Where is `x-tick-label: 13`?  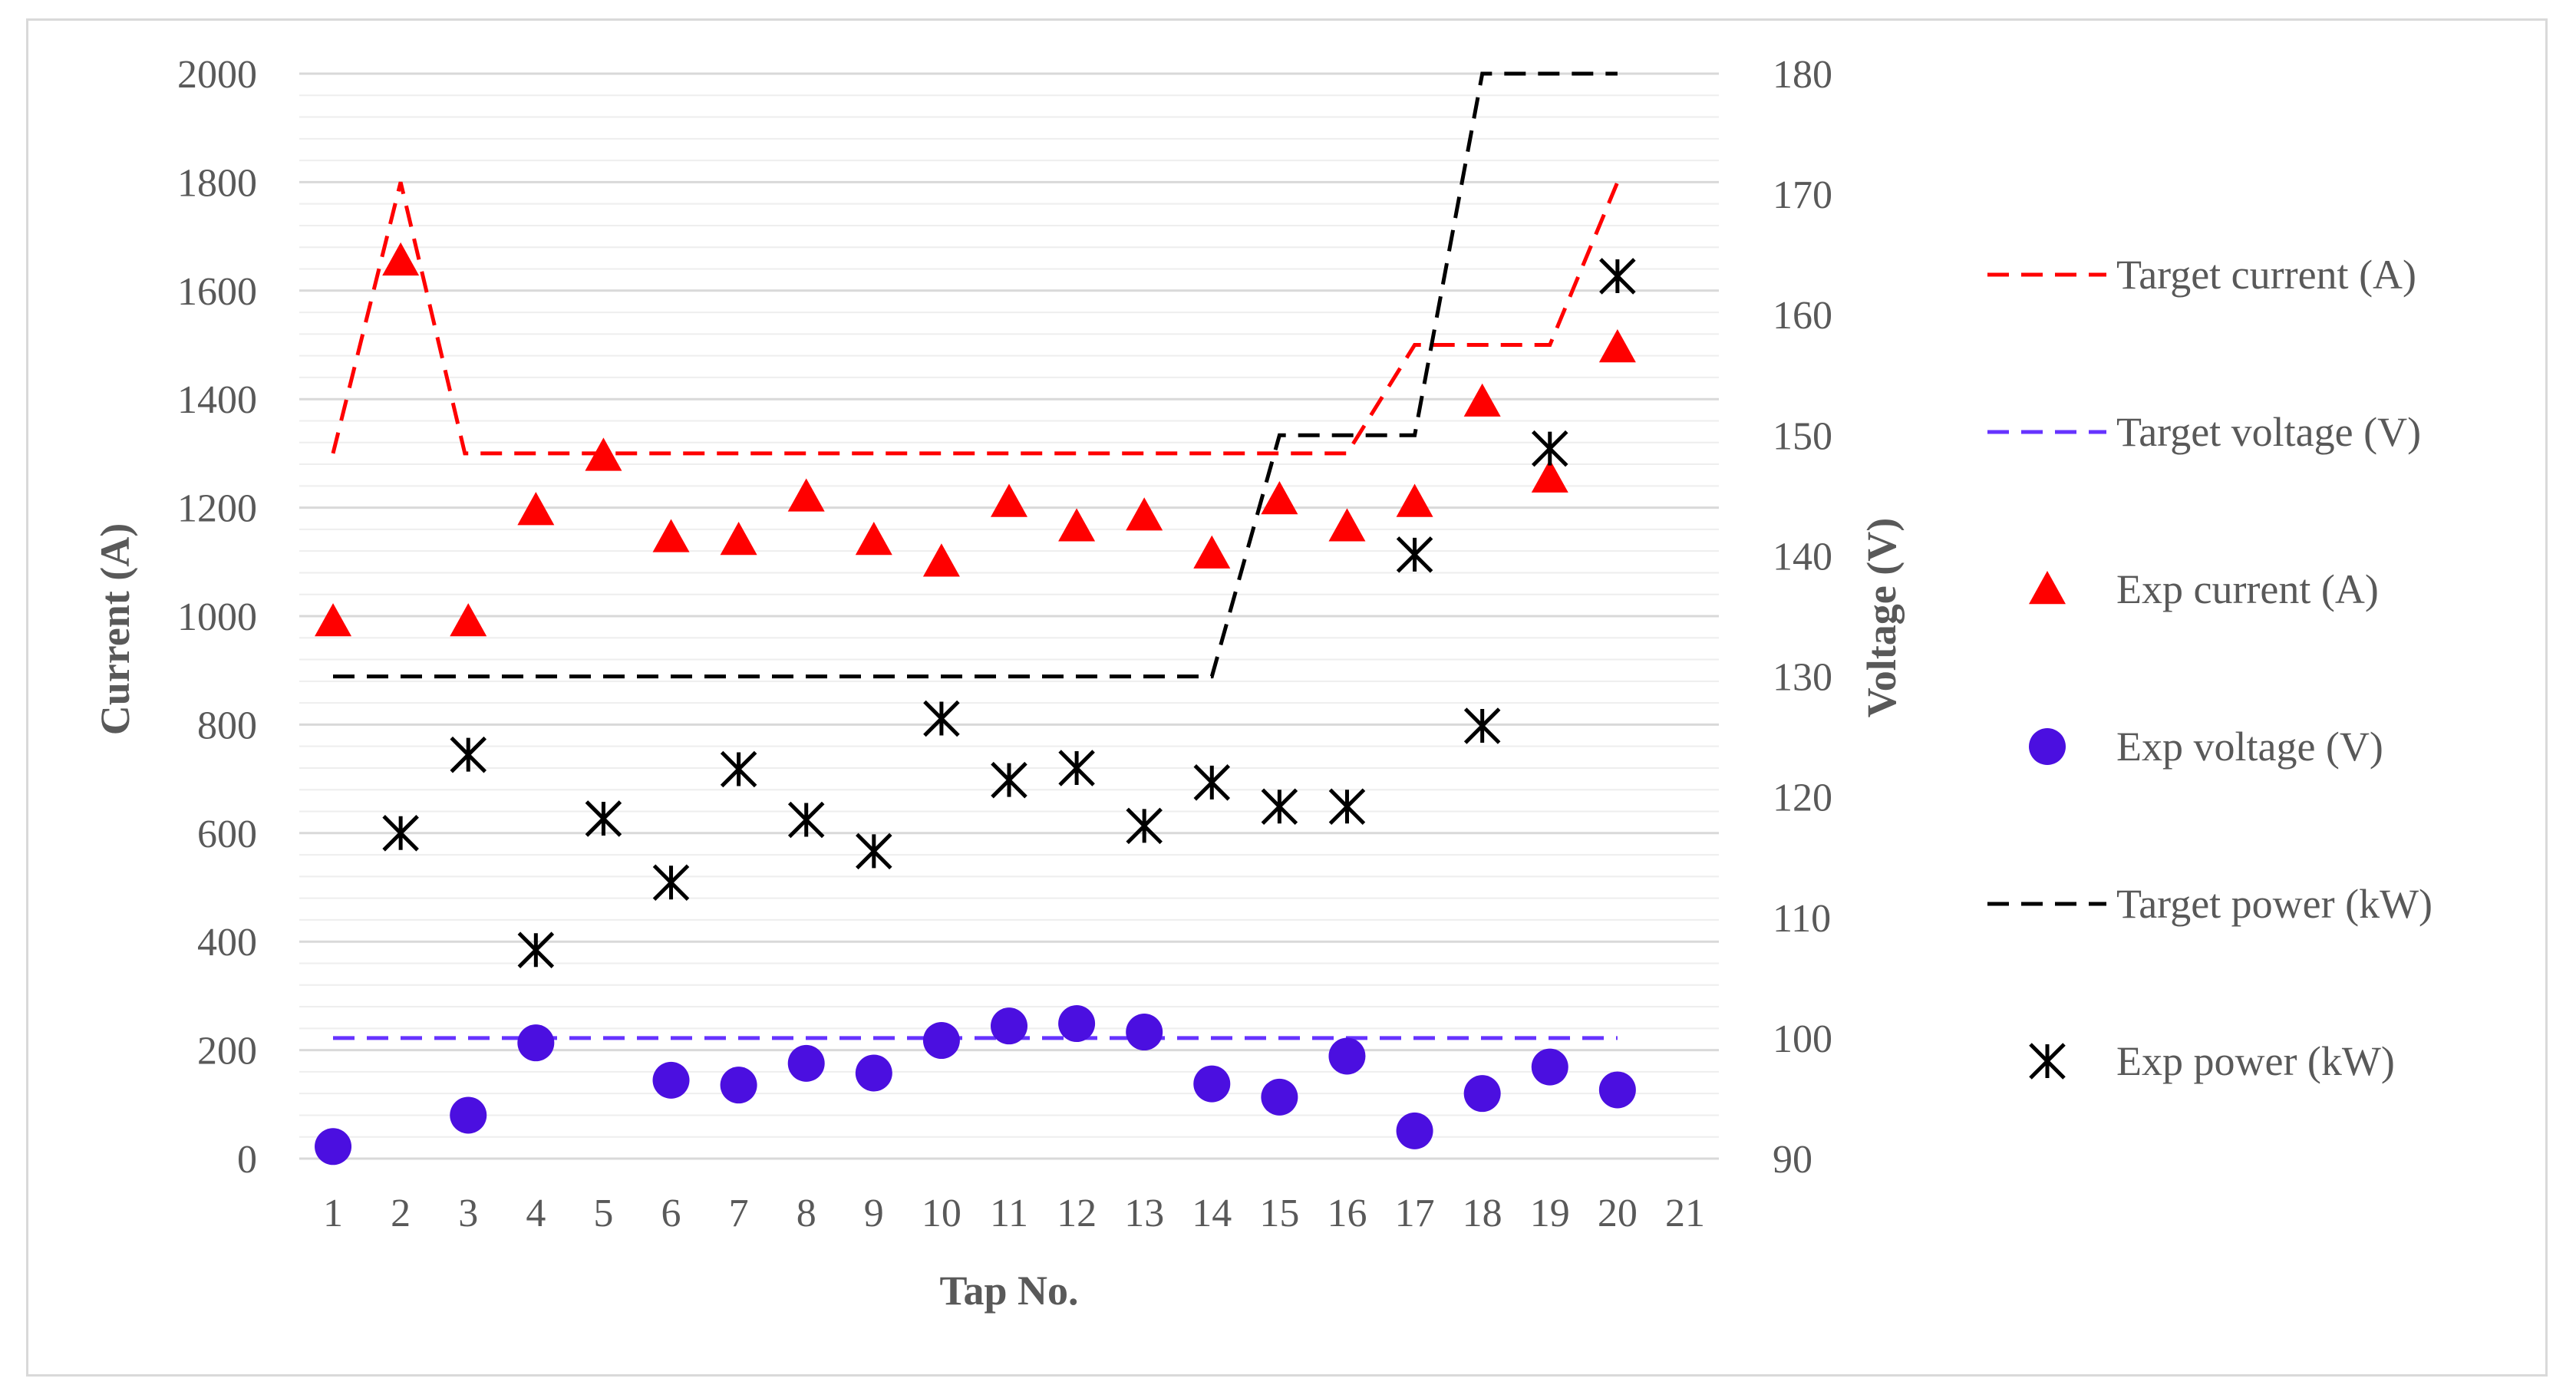
x-tick-label: 13 is located at coordinates (1144, 1214).